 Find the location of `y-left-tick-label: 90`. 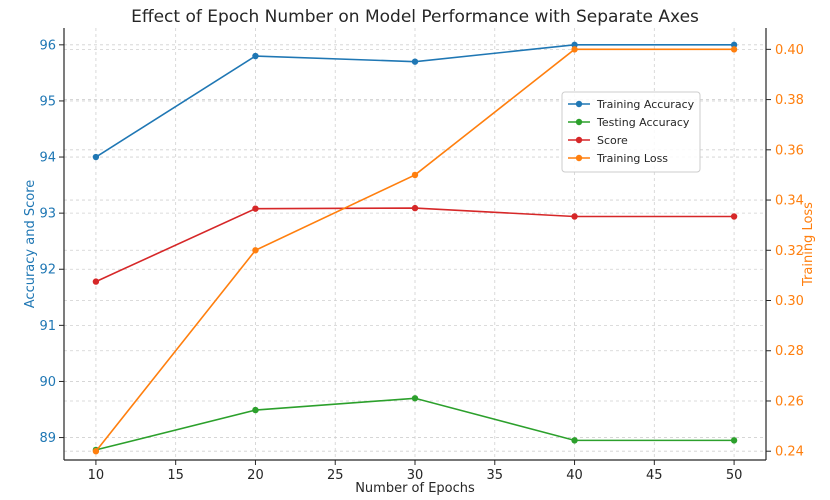

y-left-tick-label: 90 is located at coordinates (47, 382).